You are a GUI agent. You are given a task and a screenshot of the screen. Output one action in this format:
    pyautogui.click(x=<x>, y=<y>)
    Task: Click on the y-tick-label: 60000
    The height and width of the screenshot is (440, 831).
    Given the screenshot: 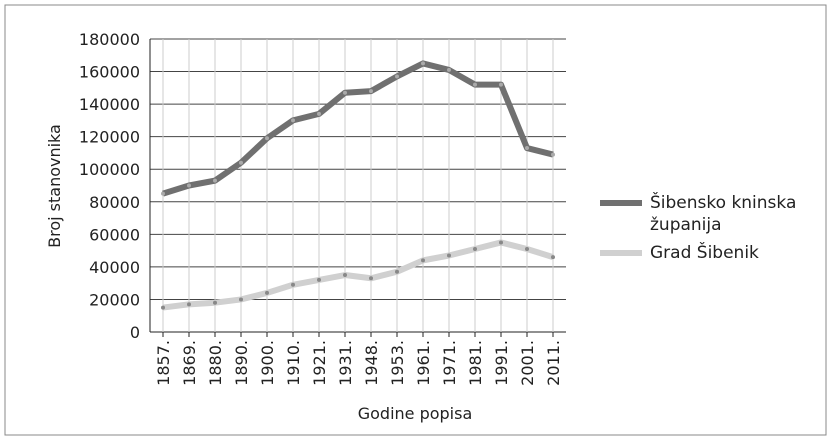 What is the action you would take?
    pyautogui.click(x=114, y=234)
    